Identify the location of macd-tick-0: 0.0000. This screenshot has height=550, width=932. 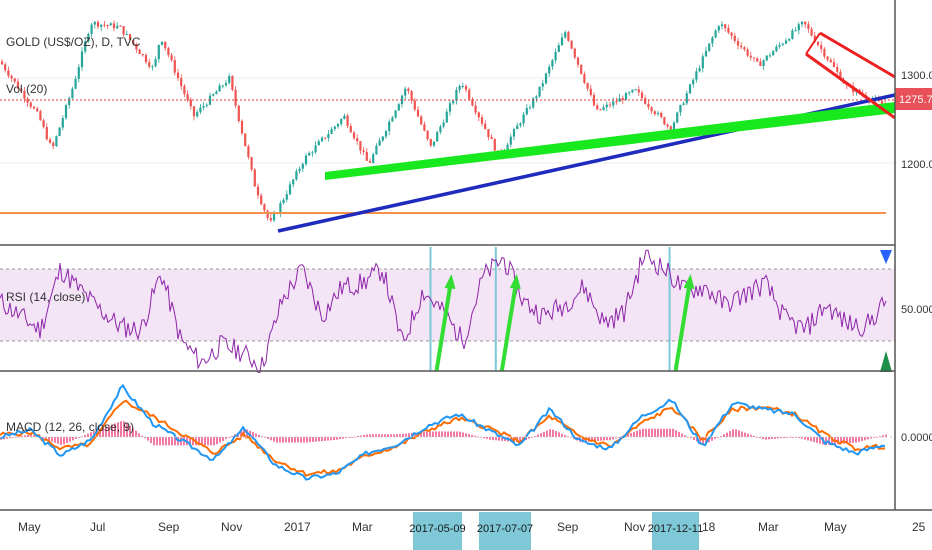
(916, 438).